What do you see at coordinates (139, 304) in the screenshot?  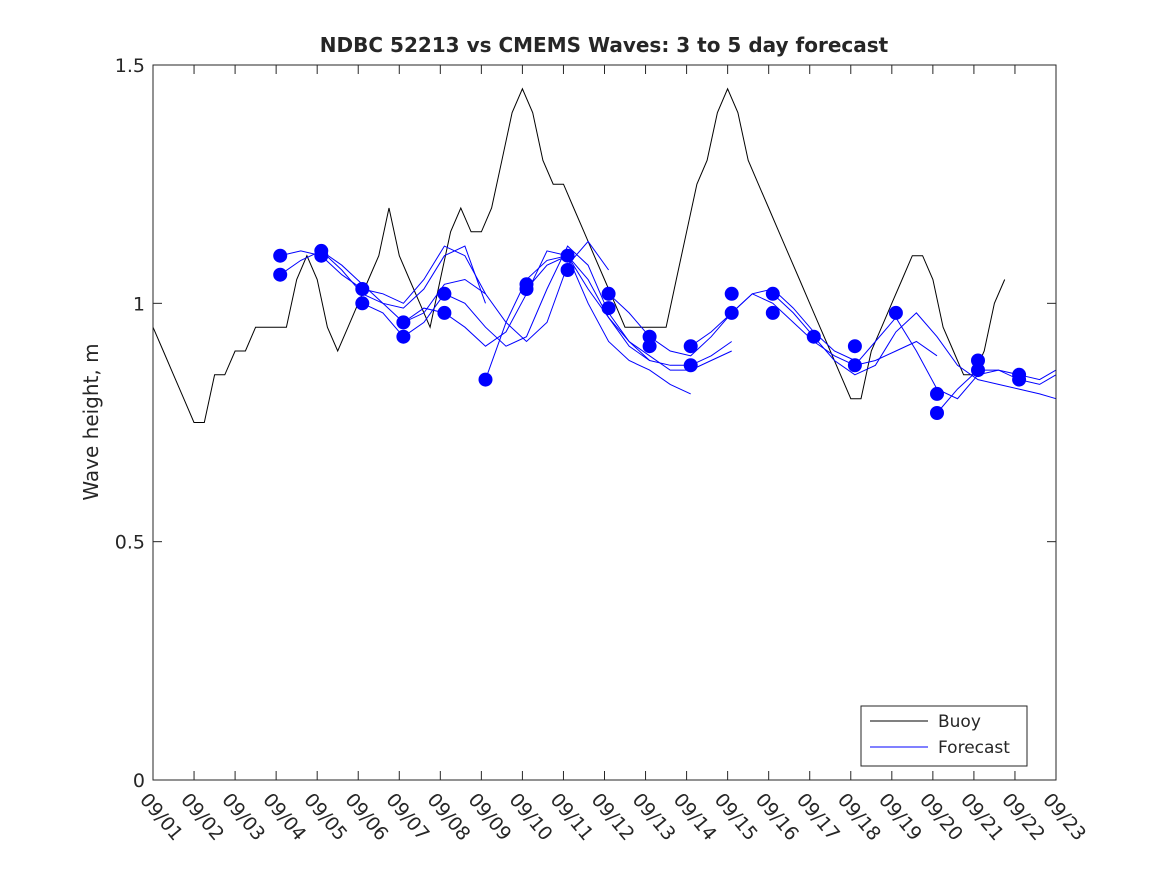 I see `y-tick-label: 1` at bounding box center [139, 304].